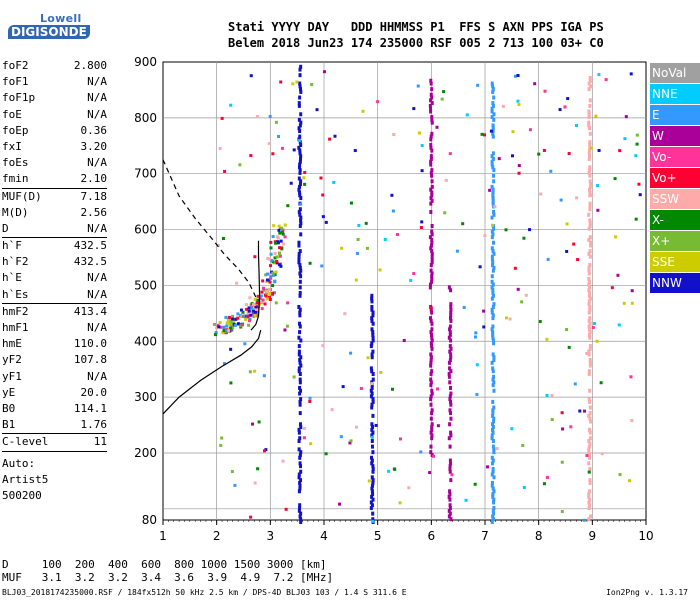 The width and height of the screenshot is (700, 600). Describe the element at coordinates (12, 278) in the screenshot. I see `param-name: h`E` at that location.